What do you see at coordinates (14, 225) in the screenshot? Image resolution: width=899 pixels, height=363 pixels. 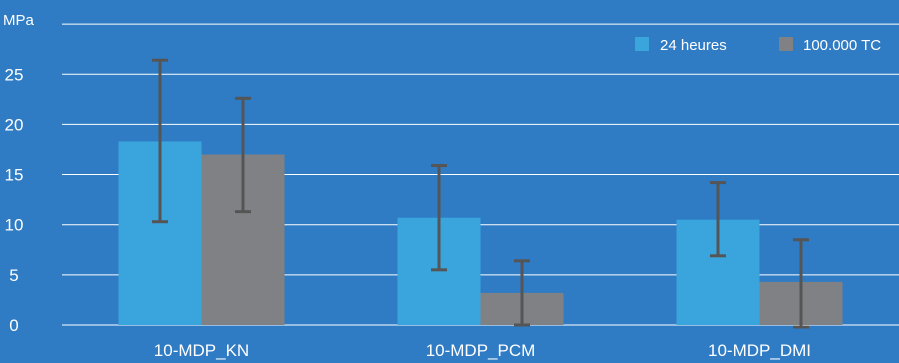 I see `y-tick-label: 10` at bounding box center [14, 225].